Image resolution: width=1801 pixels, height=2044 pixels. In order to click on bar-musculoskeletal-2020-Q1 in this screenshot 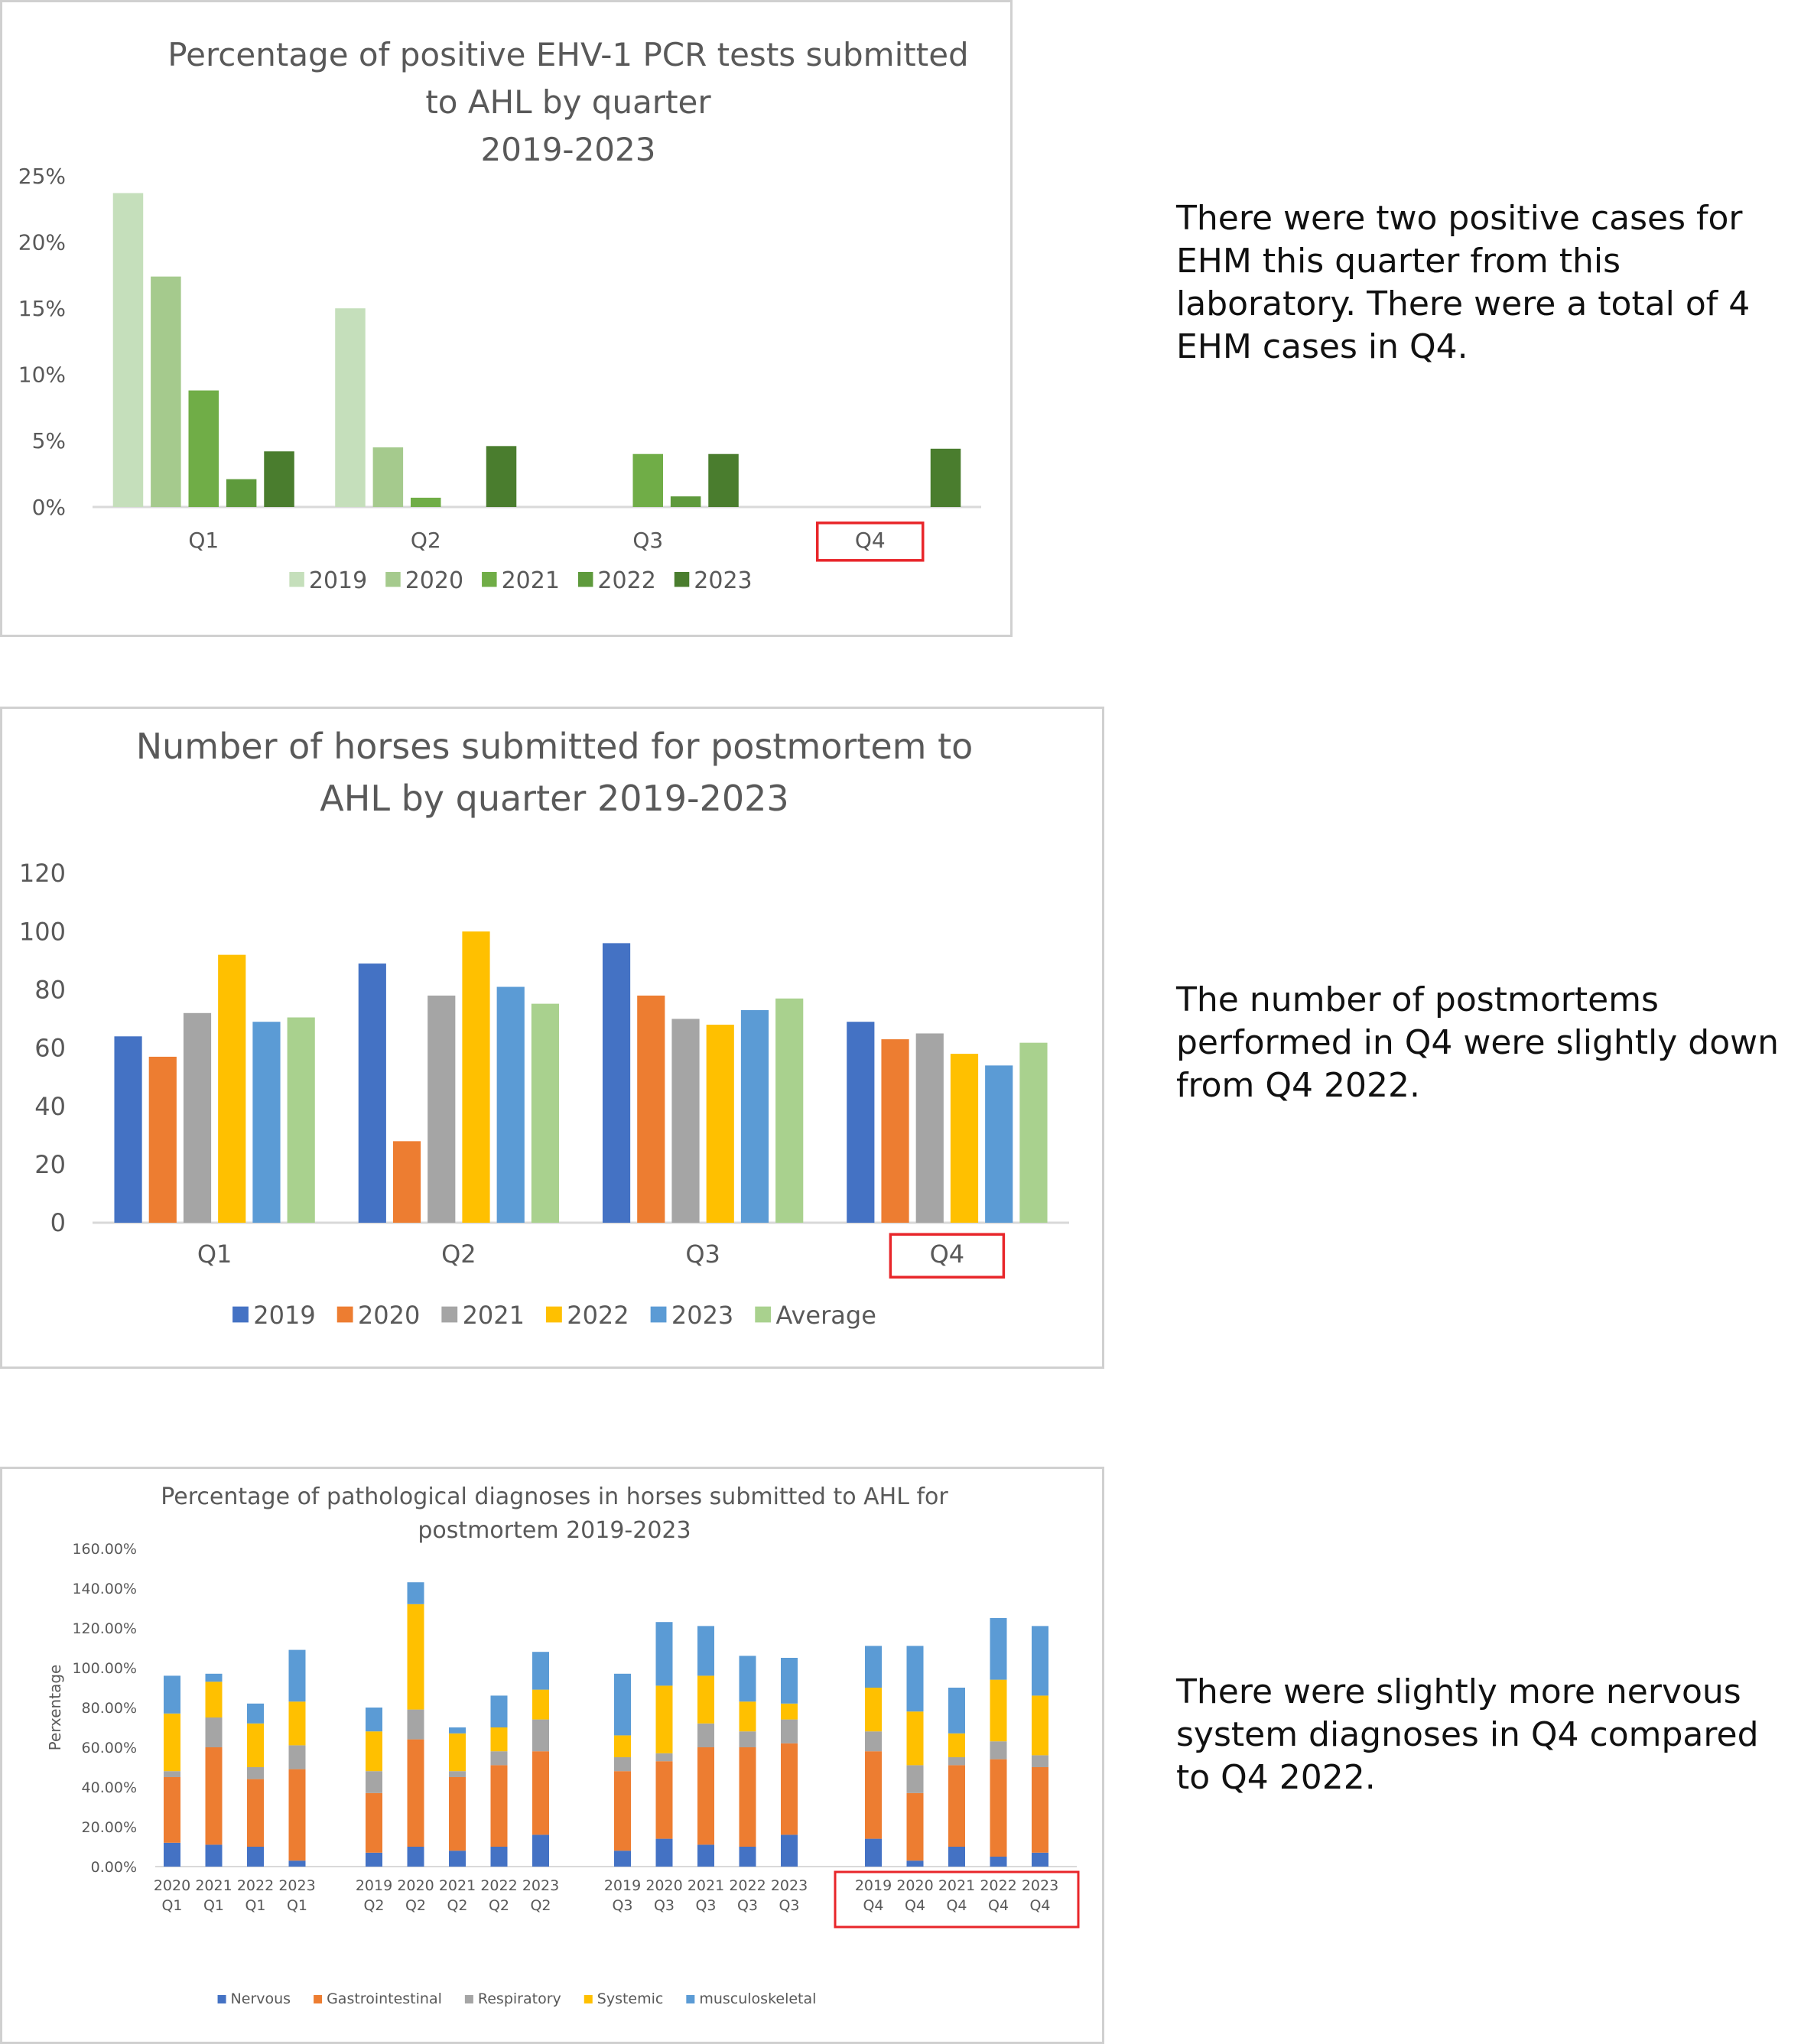, I will do `click(172, 1694)`.